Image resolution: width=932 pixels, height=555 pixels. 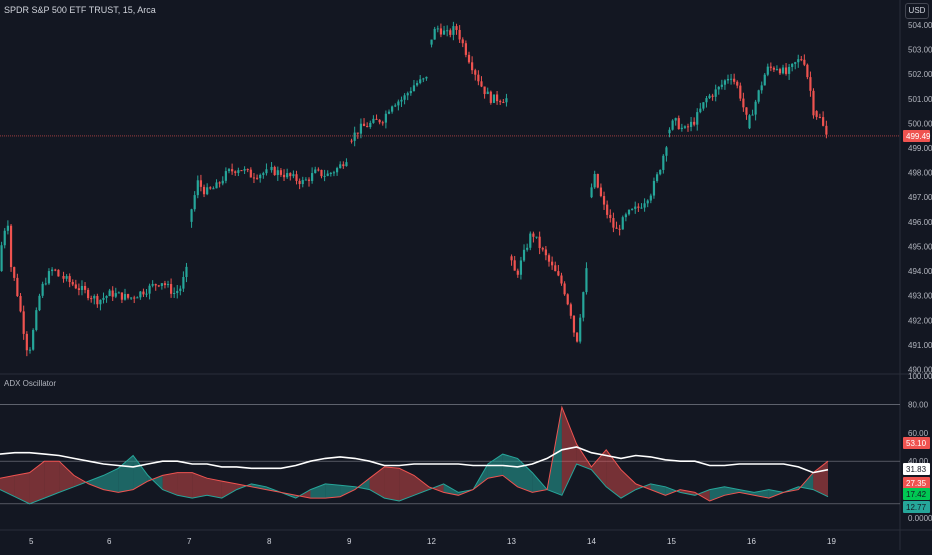 I want to click on currency-button: USD, so click(x=917, y=11).